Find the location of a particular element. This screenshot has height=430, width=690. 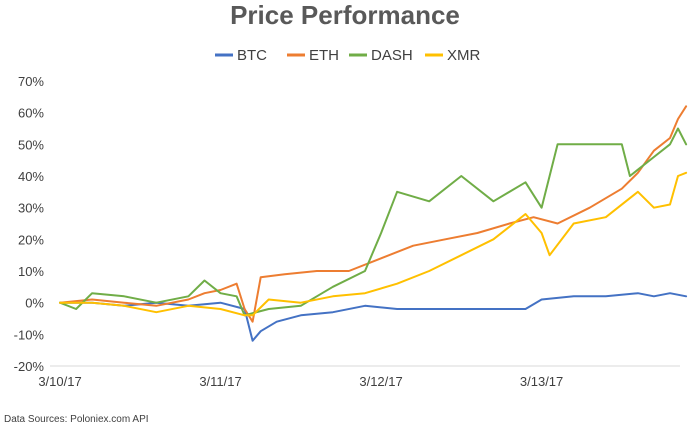

x-tick-label: 3/10/17 is located at coordinates (59, 381).